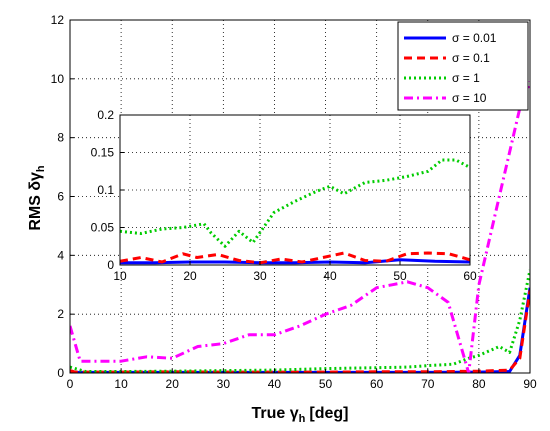  I want to click on main-x-tick-label: 80, so click(479, 384).